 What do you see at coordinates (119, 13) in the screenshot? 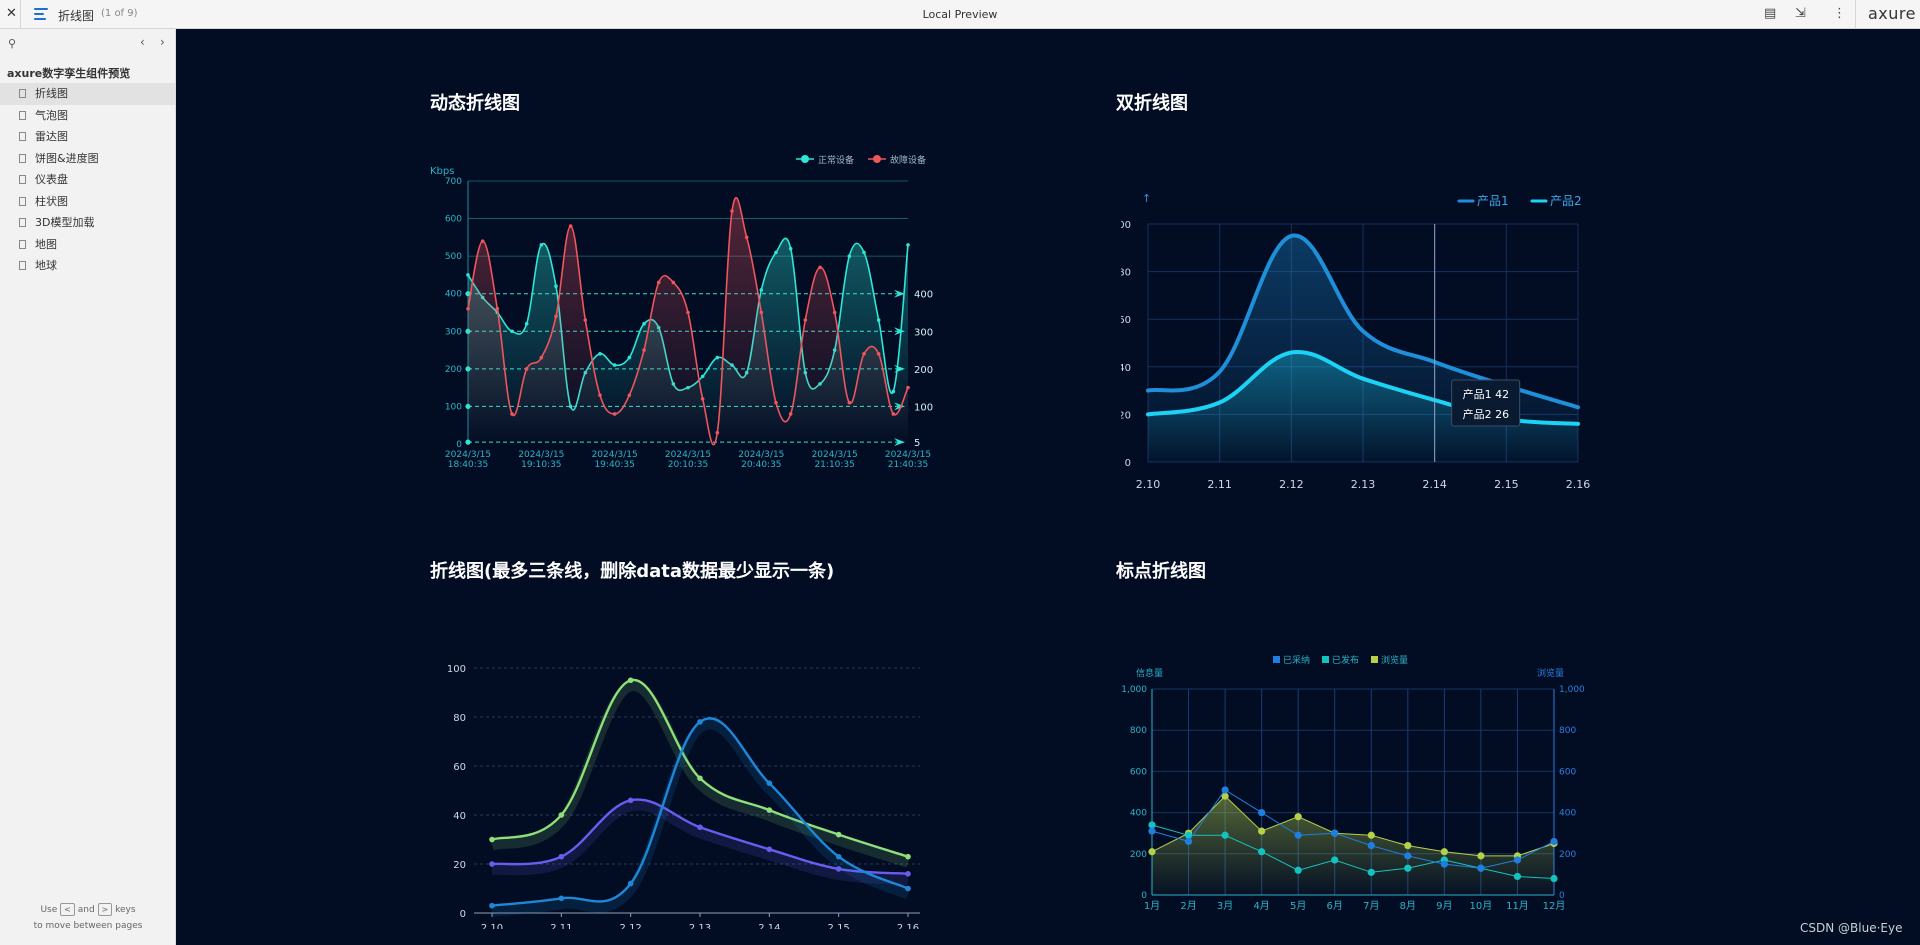
I see `page-count: (1 of 9)` at bounding box center [119, 13].